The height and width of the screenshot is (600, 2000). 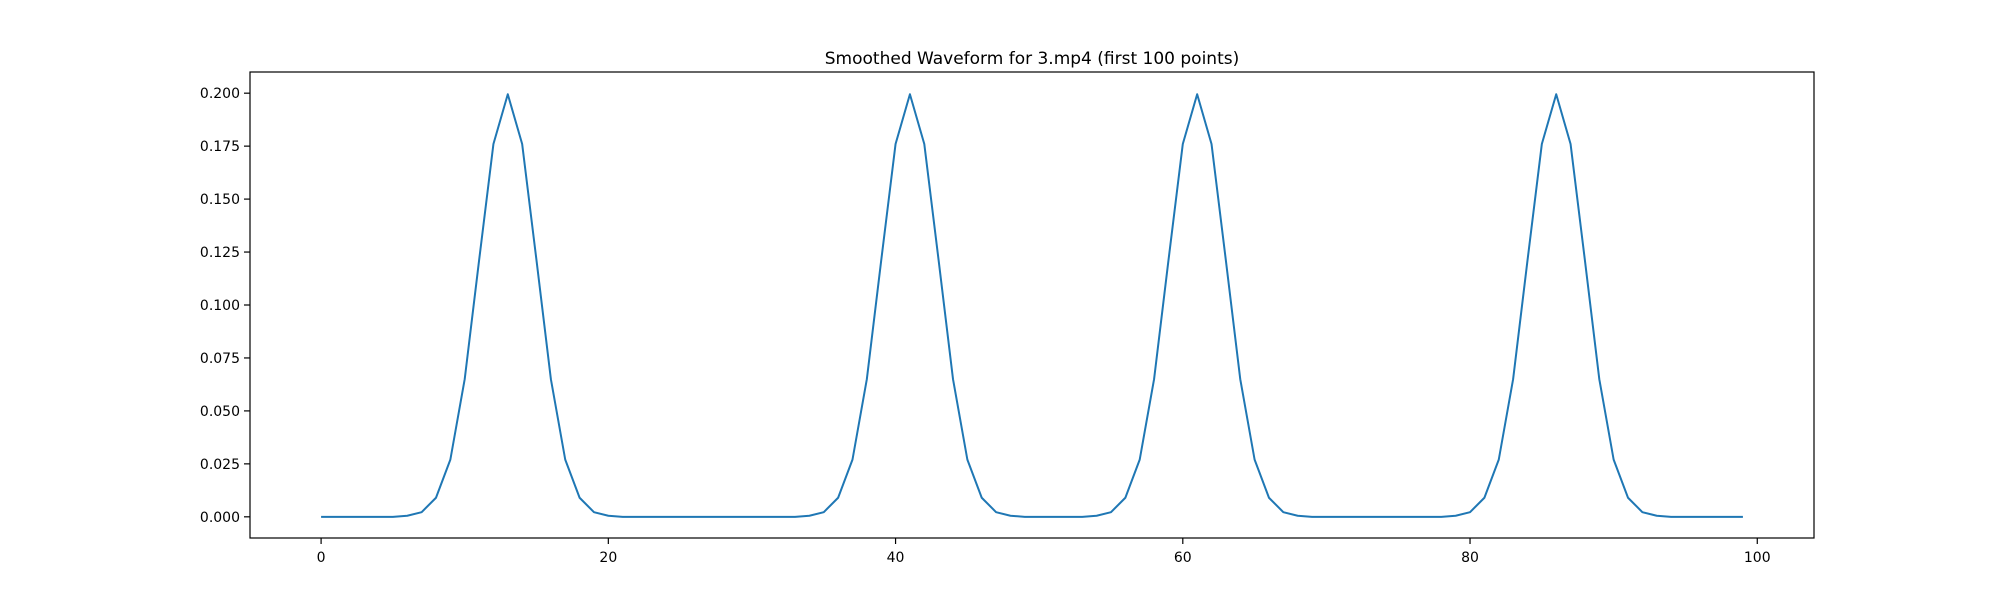 What do you see at coordinates (1470, 558) in the screenshot?
I see `x-tick-label: 80` at bounding box center [1470, 558].